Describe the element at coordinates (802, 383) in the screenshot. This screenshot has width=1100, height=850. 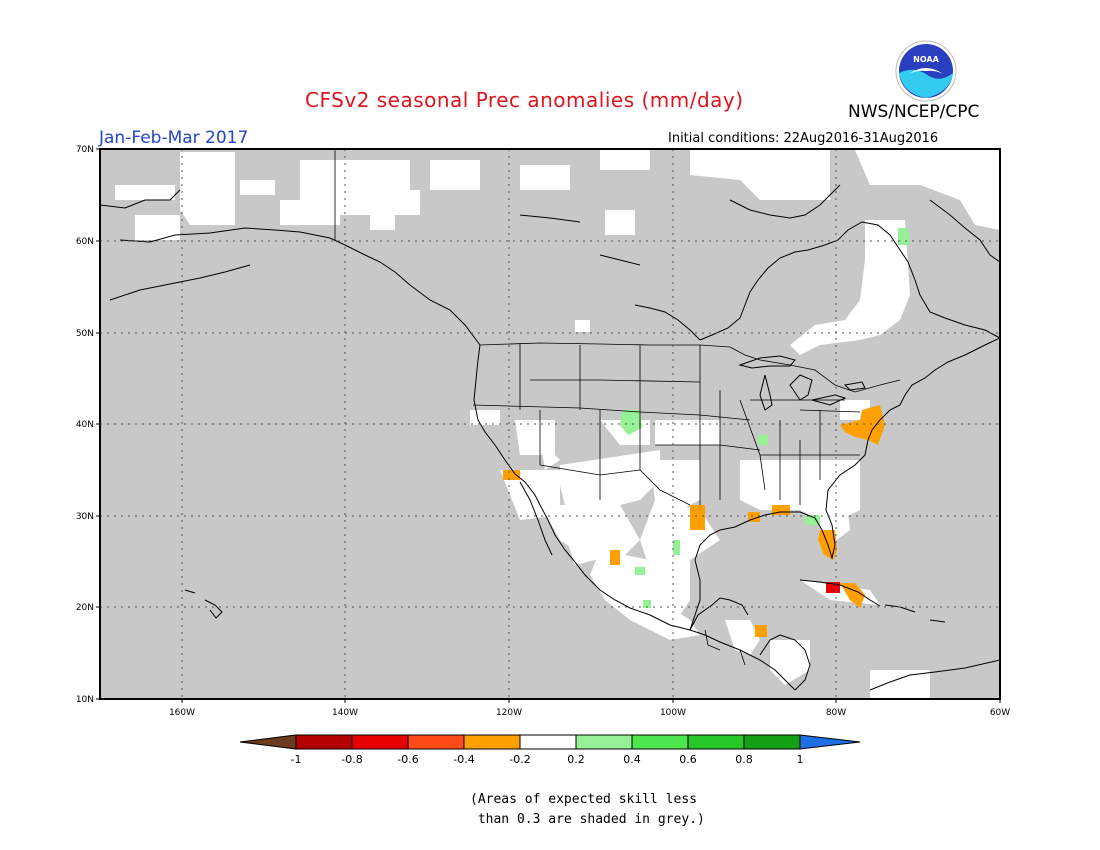
I see `great-lakes` at that location.